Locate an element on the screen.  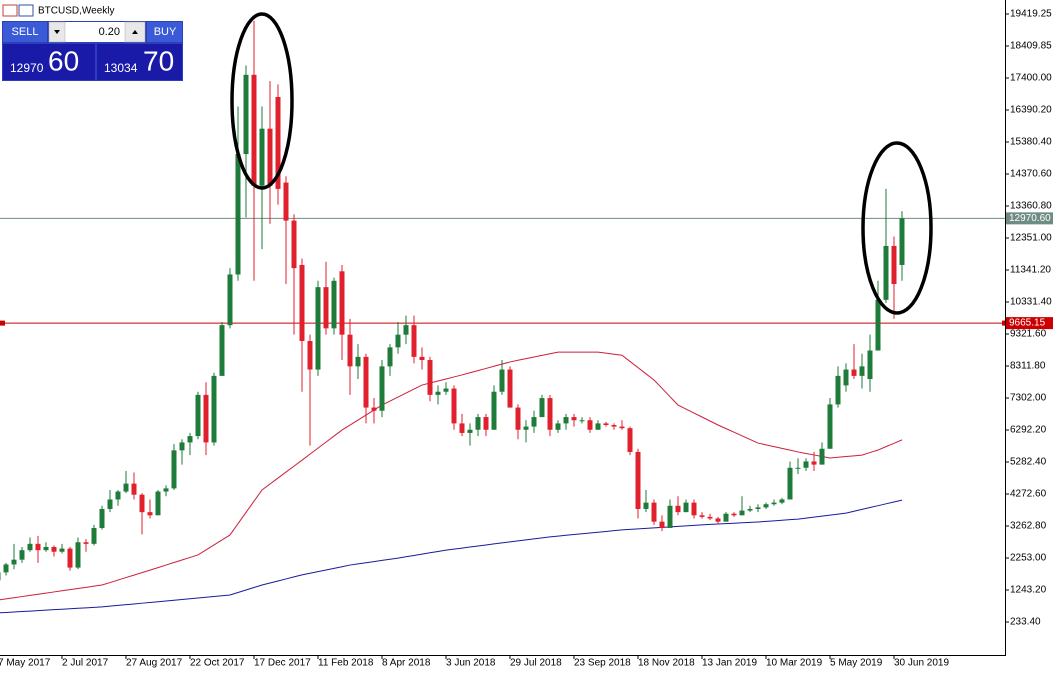
y-tick-label: 8311.80 is located at coordinates (1028, 366).